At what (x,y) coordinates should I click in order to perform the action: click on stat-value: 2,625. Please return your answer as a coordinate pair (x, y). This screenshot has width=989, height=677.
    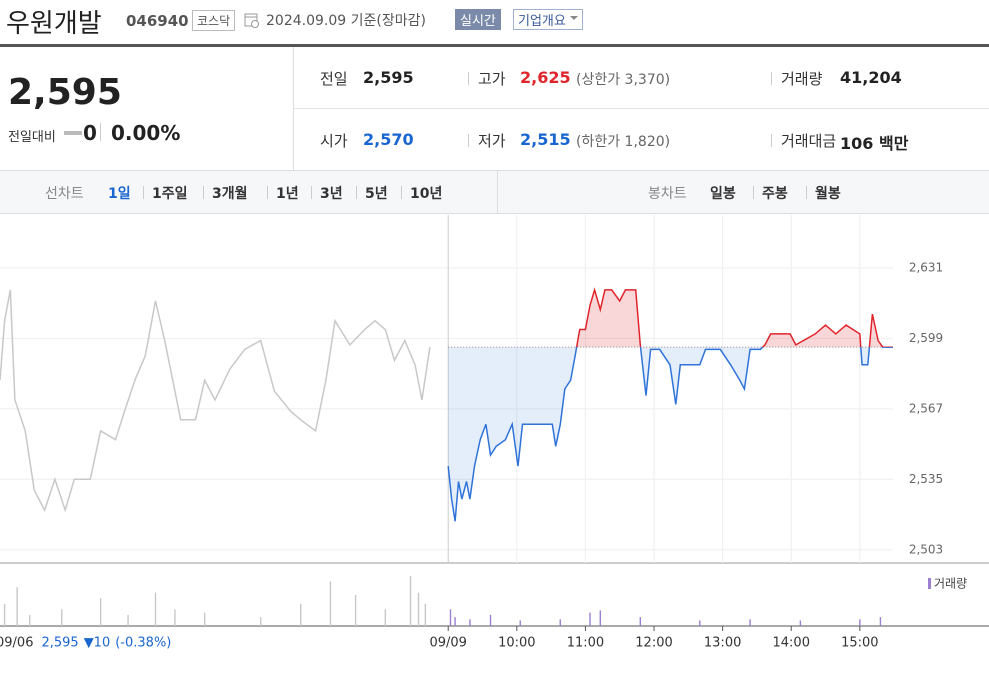
    Looking at the image, I should click on (545, 77).